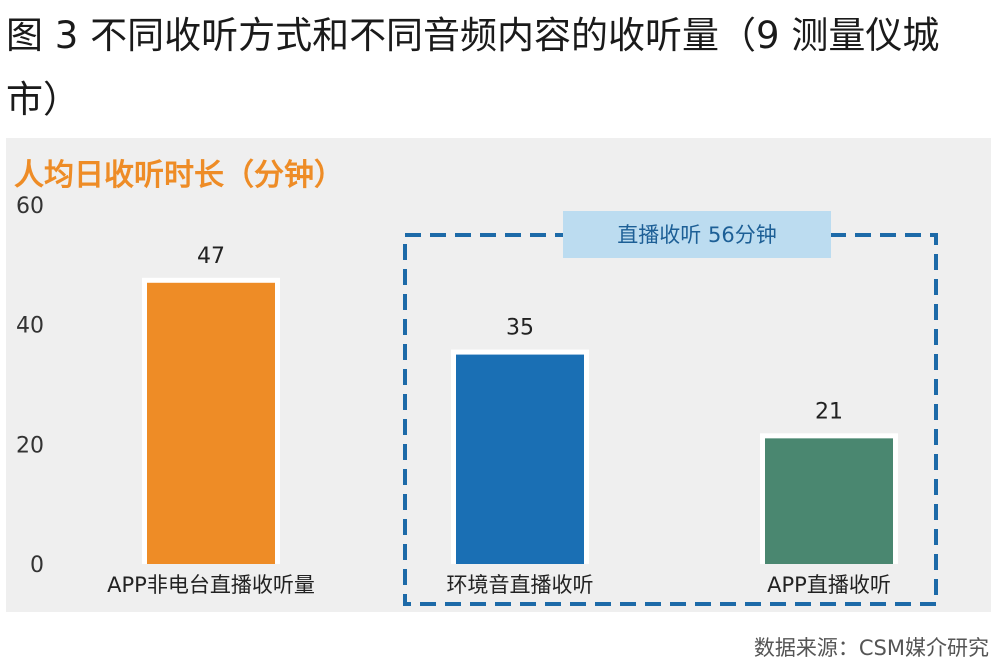  I want to click on y-tick-label: 0, so click(37, 565).